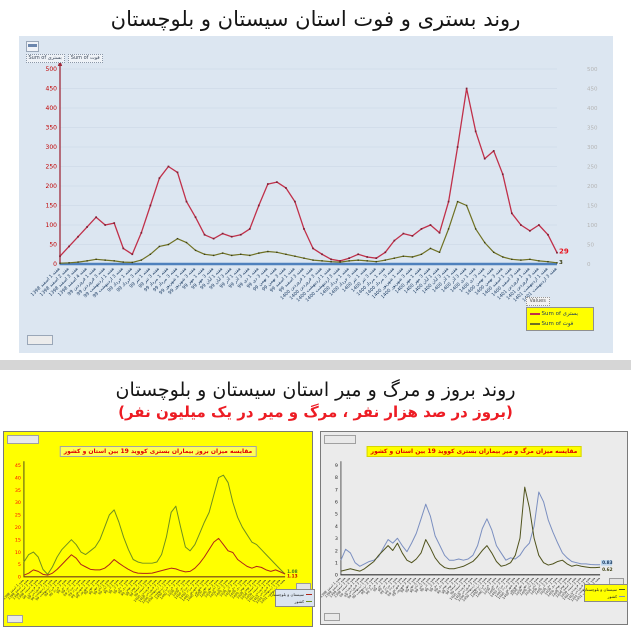 The image size is (631, 640). What do you see at coordinates (32, 46) in the screenshot?
I see `pivotchart-filter-icon` at bounding box center [32, 46].